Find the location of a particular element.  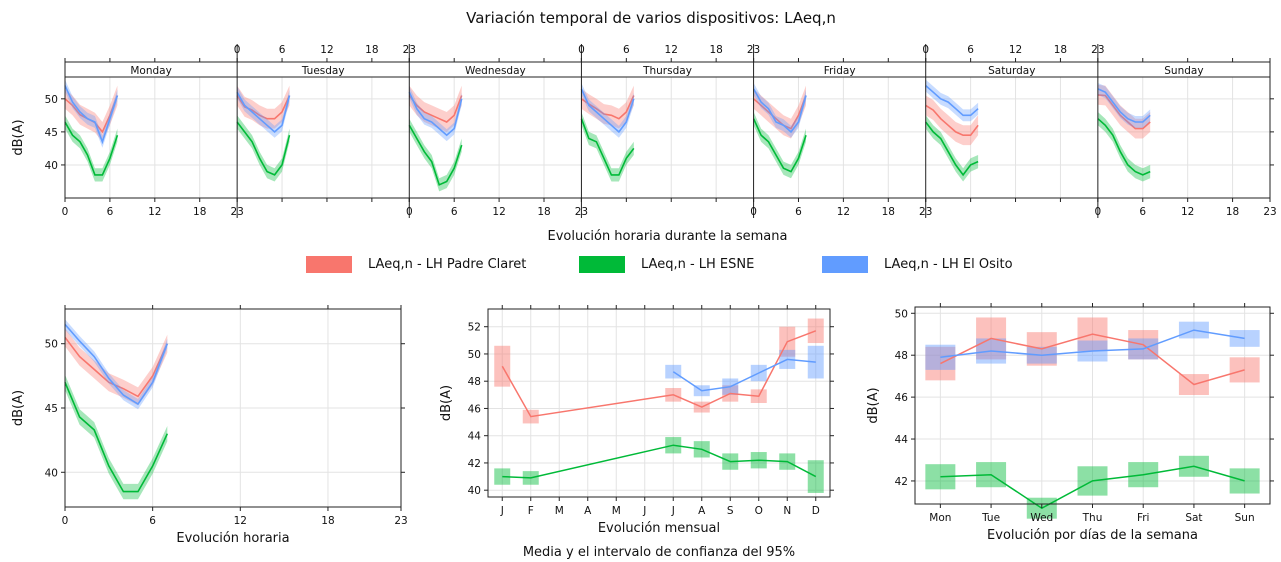

x-tick-label: Wed is located at coordinates (1041, 518).